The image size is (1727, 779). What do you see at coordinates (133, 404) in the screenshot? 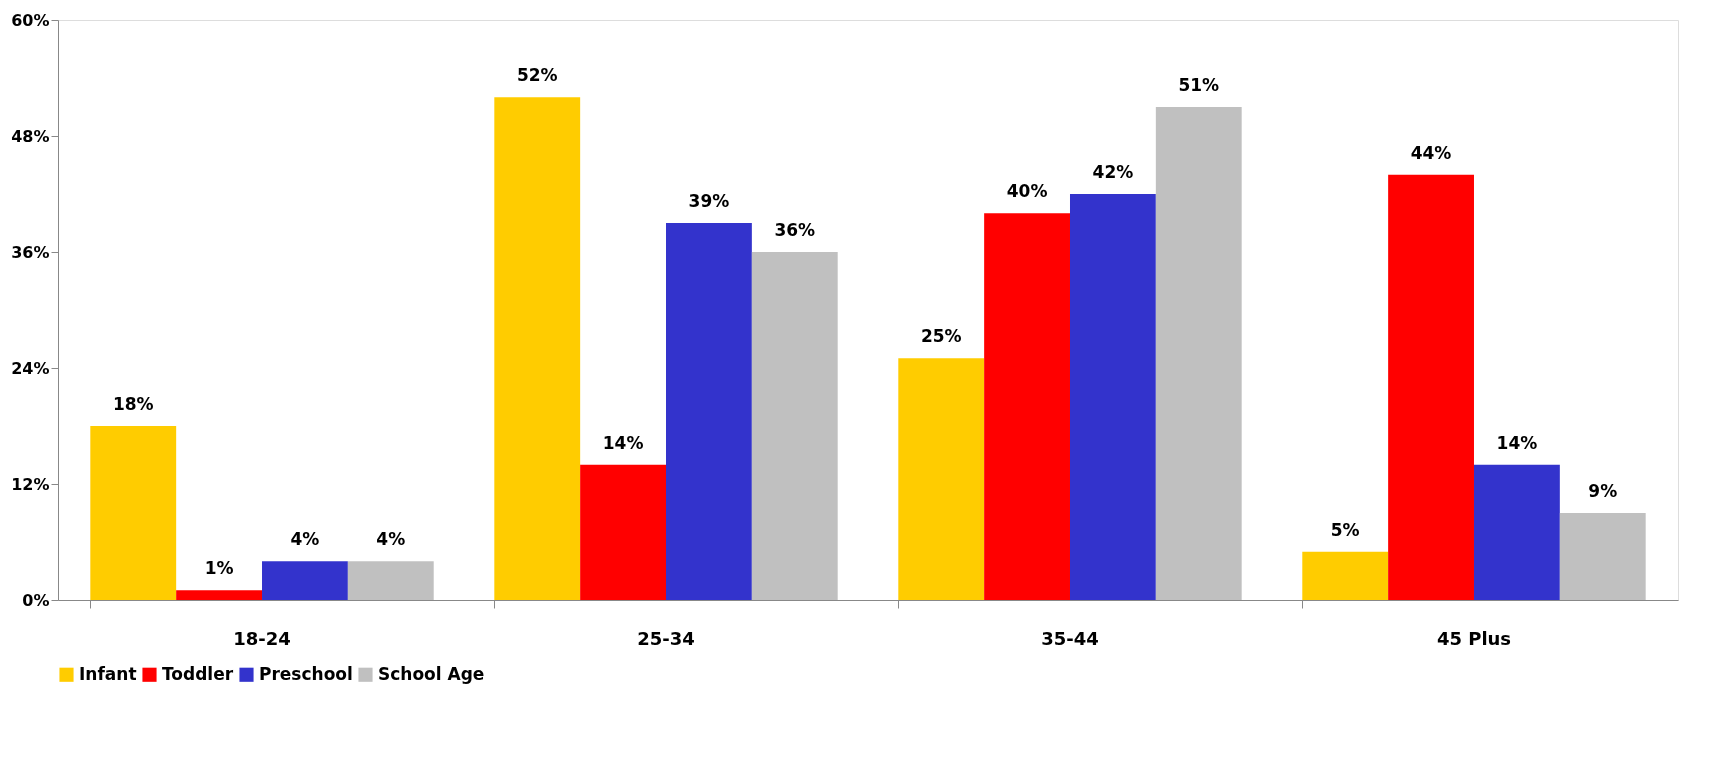
I see `data-label: 18%` at bounding box center [133, 404].